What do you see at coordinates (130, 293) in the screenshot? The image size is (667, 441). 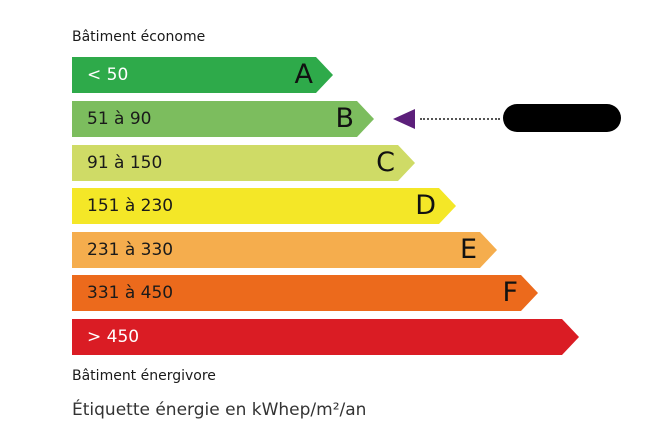 I see `class-range: 331 à 450` at bounding box center [130, 293].